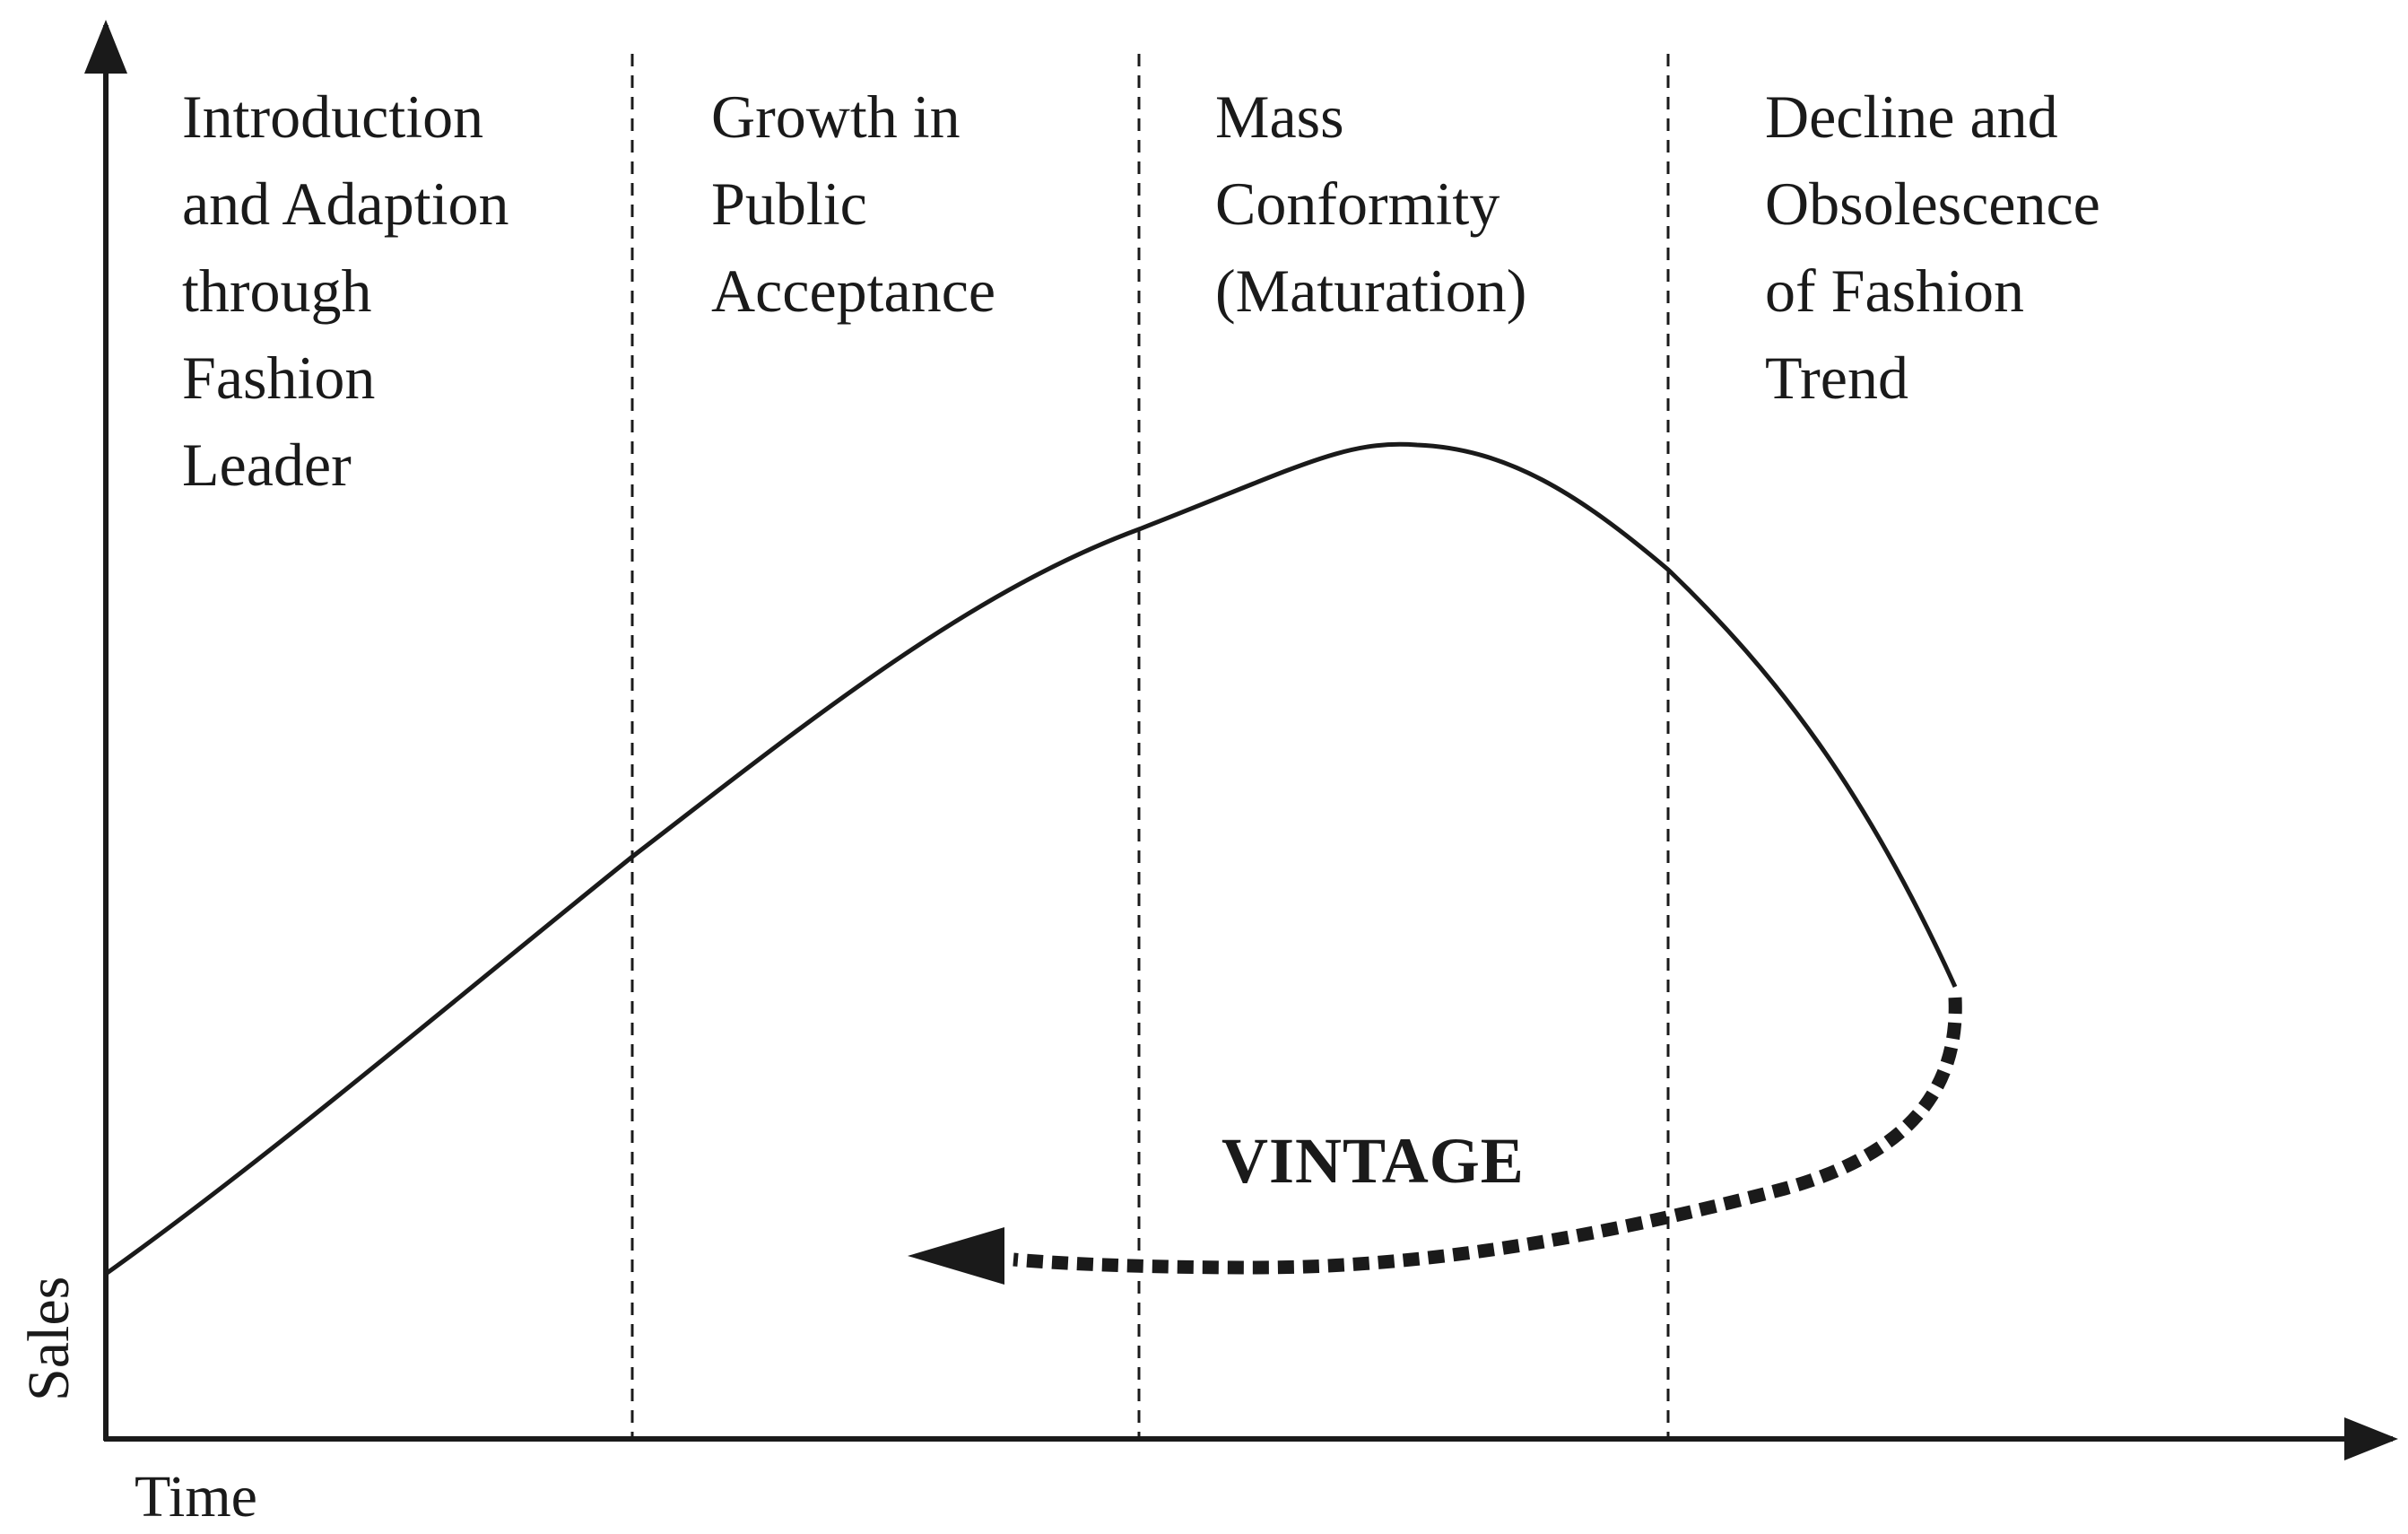  Describe the element at coordinates (1912, 117) in the screenshot. I see `stage-label-line: Decline and` at that location.